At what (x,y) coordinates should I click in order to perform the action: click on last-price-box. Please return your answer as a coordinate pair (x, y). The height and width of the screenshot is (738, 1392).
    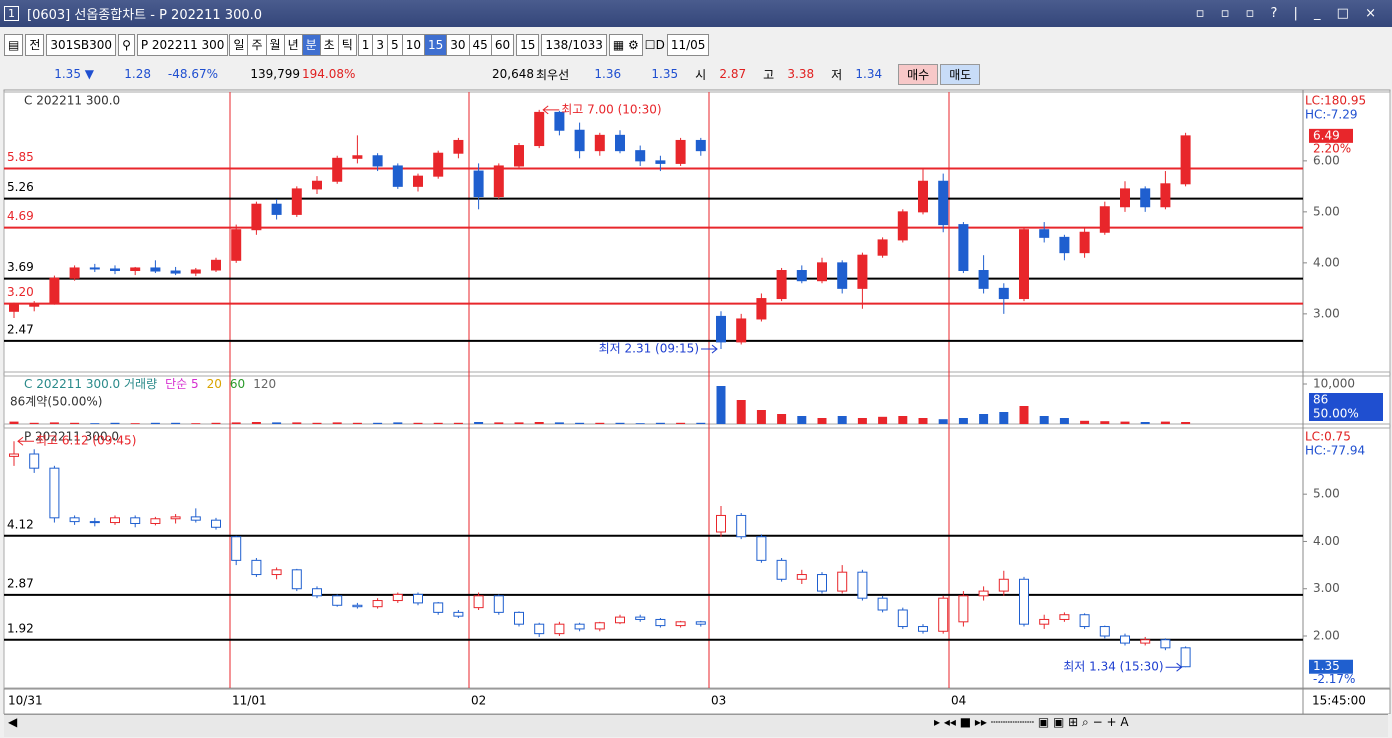
    Looking at the image, I should click on (1331, 135).